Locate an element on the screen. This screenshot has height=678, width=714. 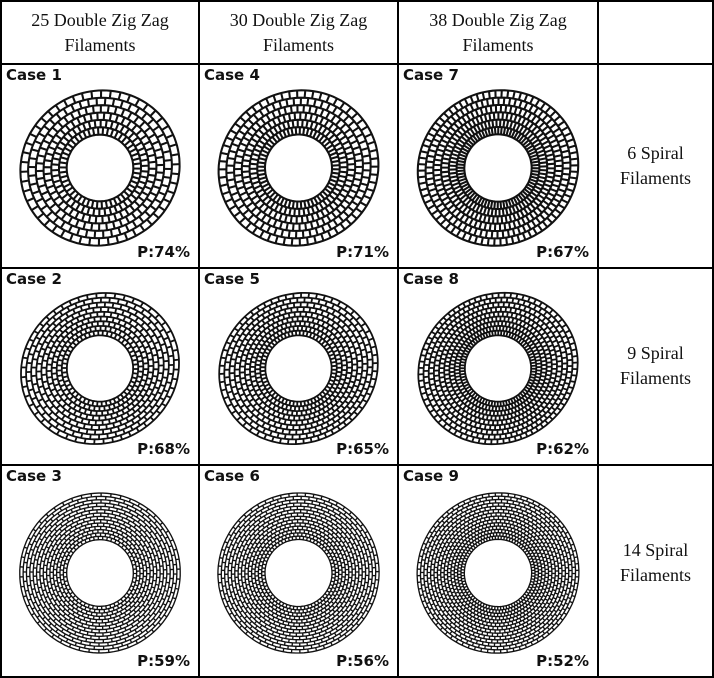
porosity-label-2: P:68% is located at coordinates (163, 449).